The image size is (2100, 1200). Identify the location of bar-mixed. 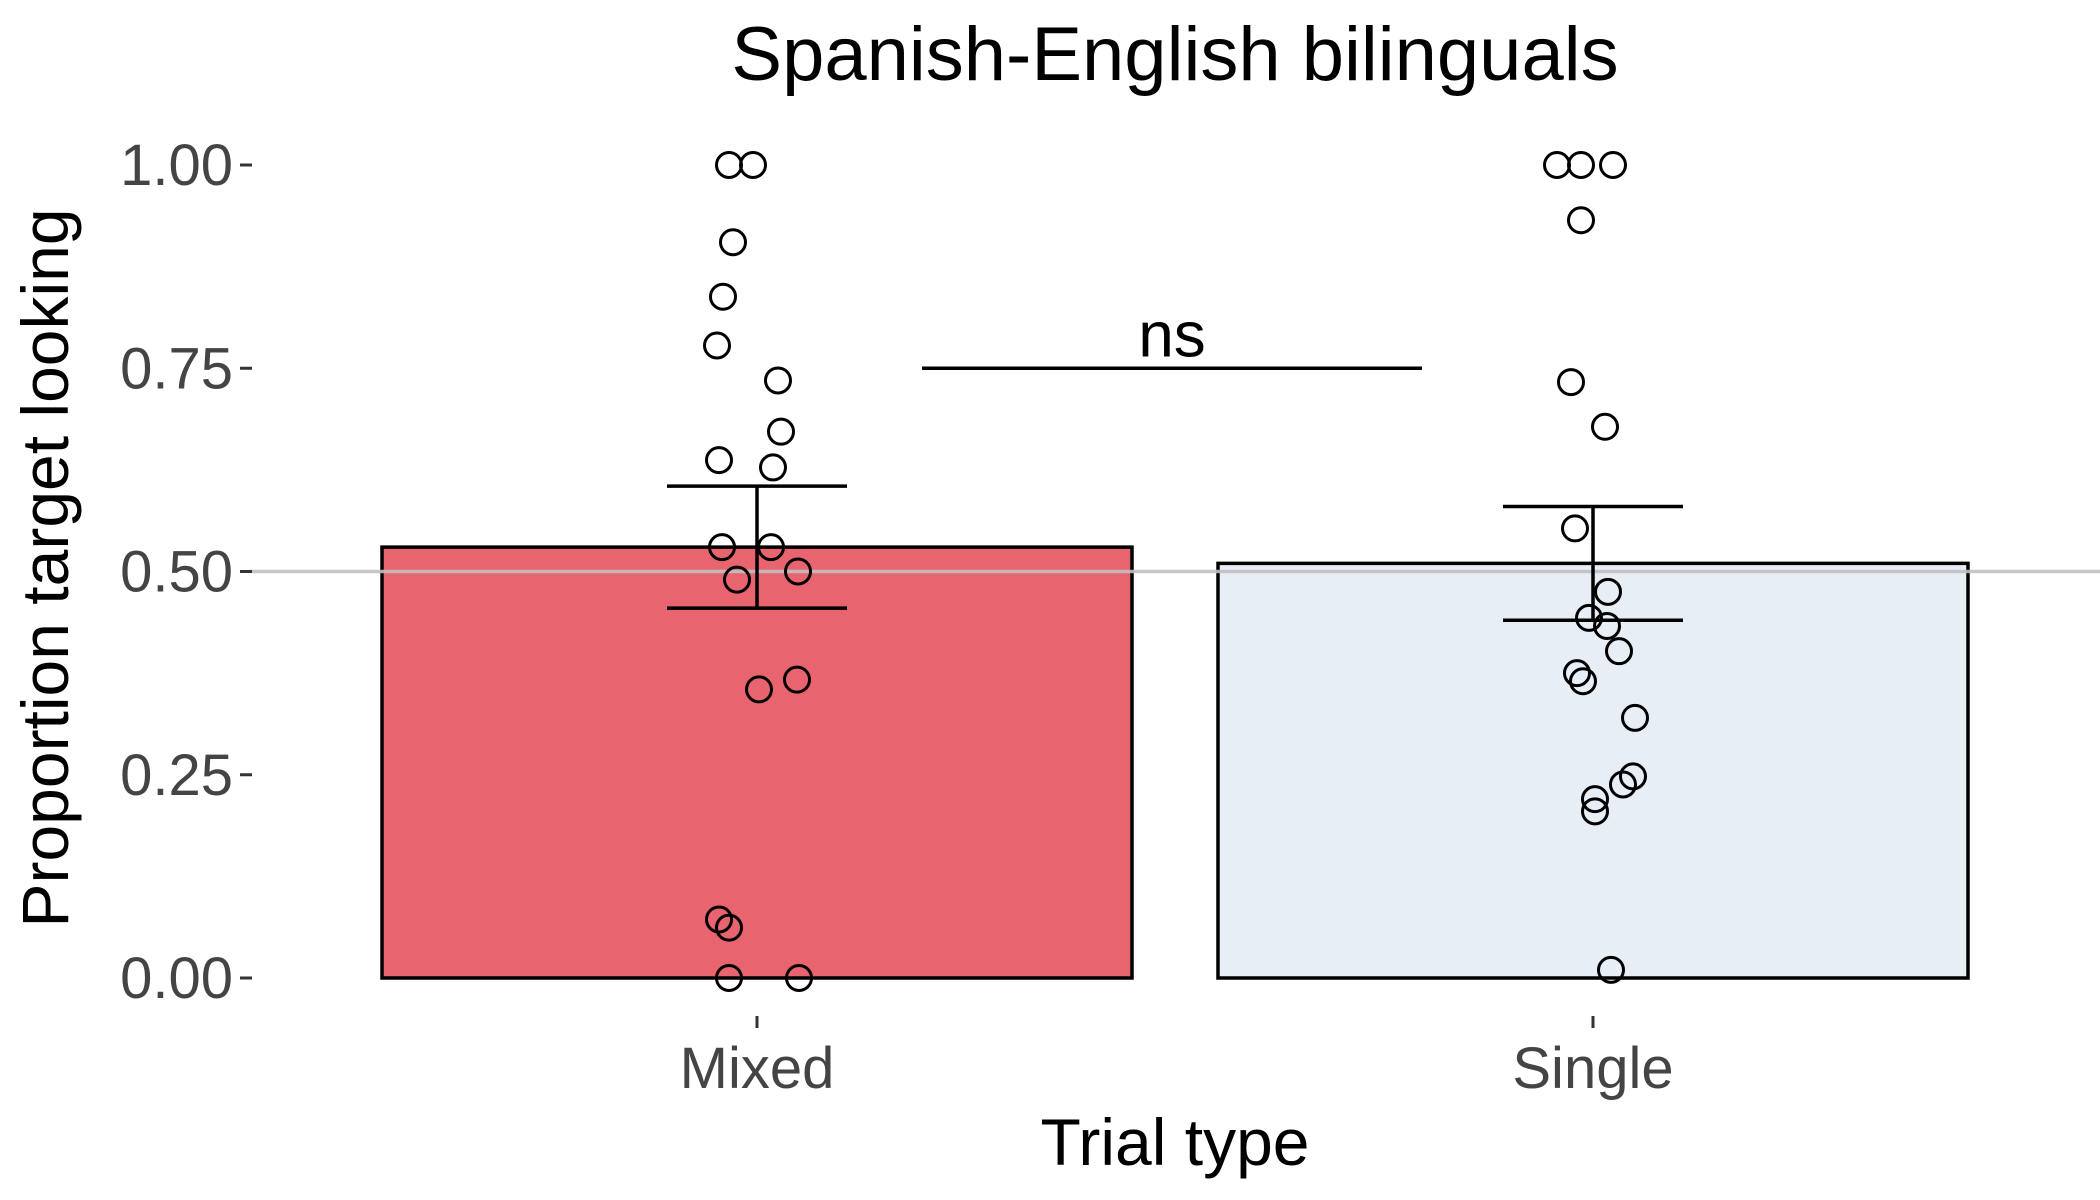
(757, 762).